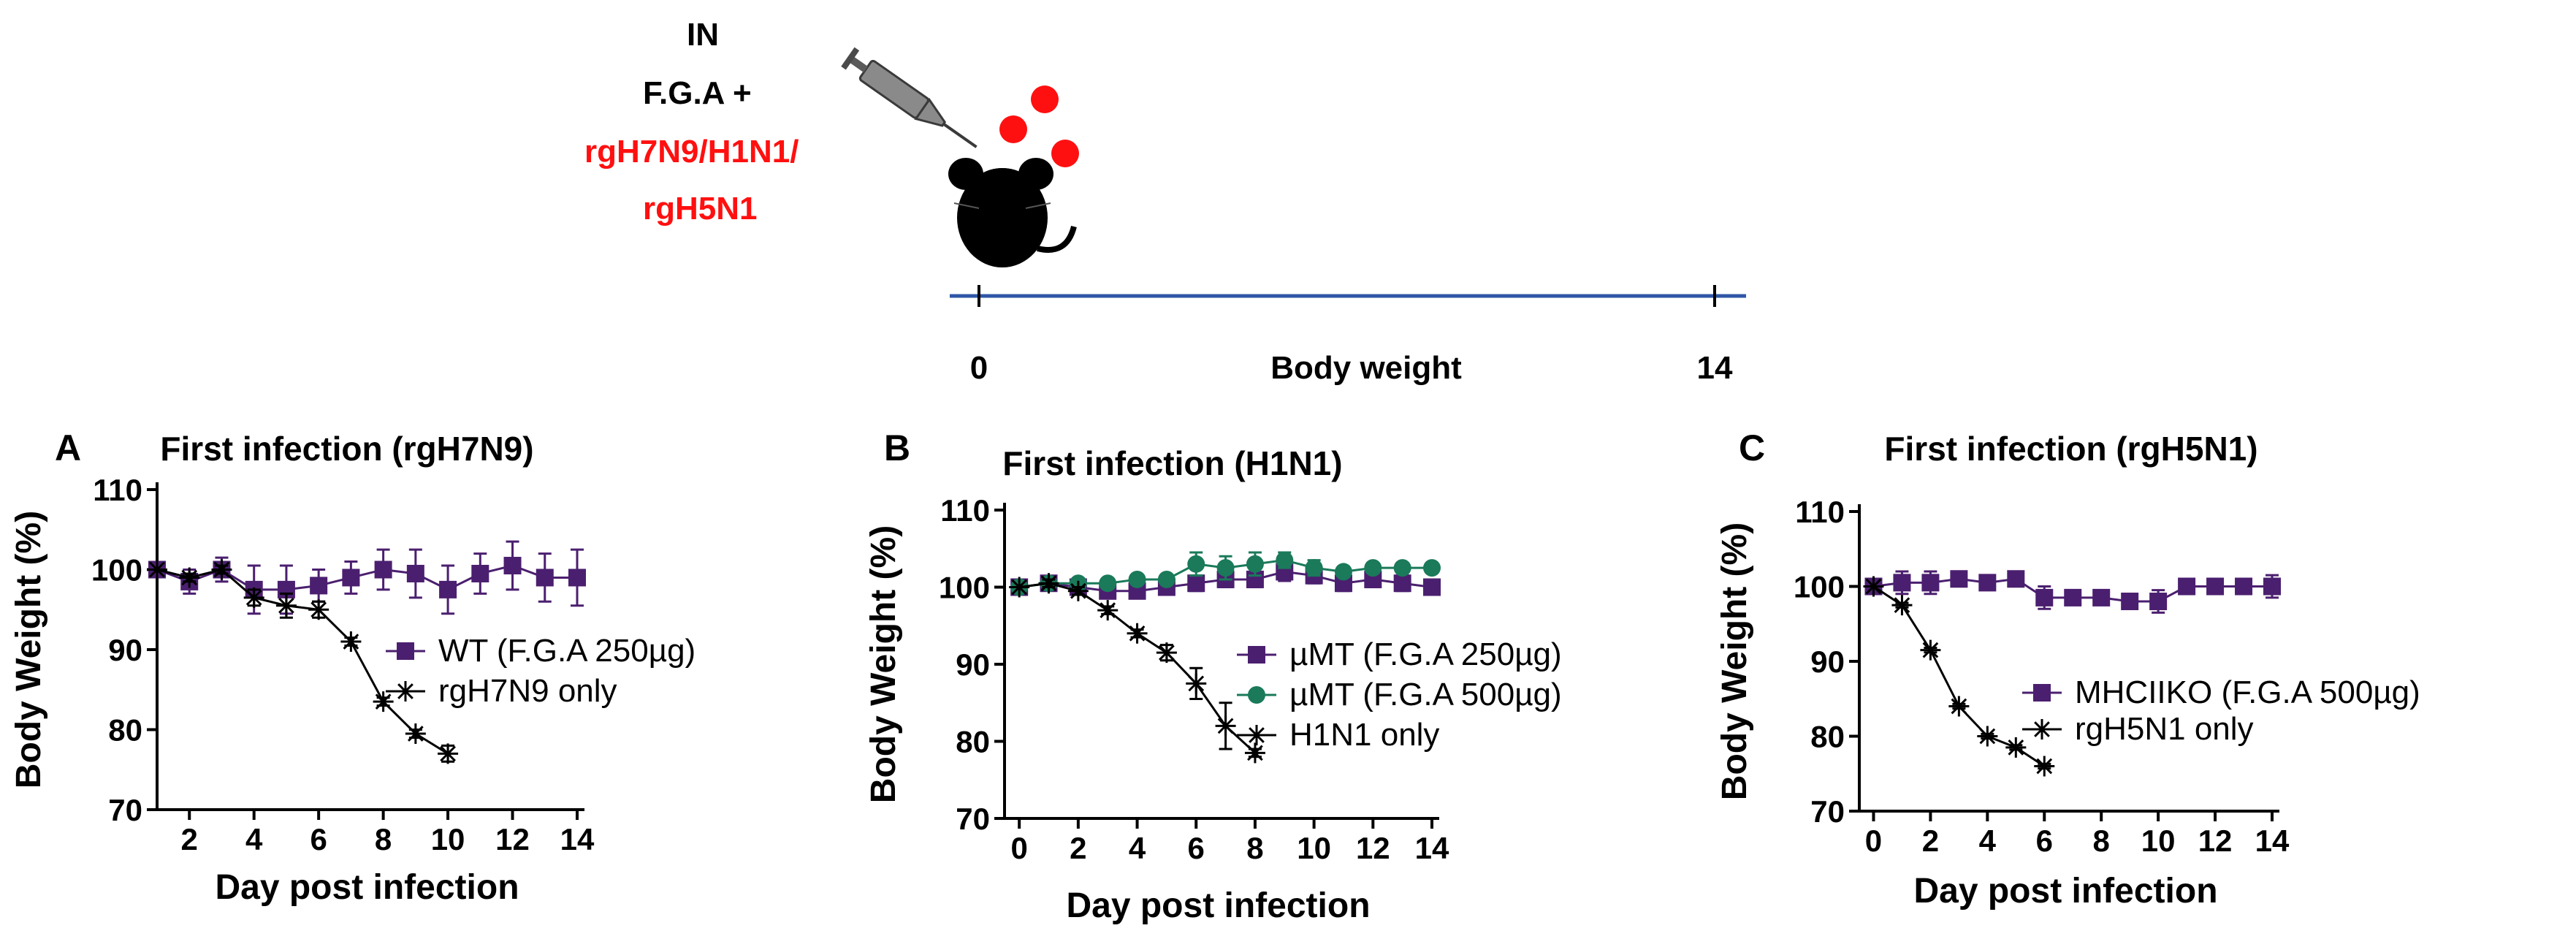 This screenshot has height=939, width=2576. I want to click on legend-label: µMT (F.G.A 500µg), so click(1425, 694).